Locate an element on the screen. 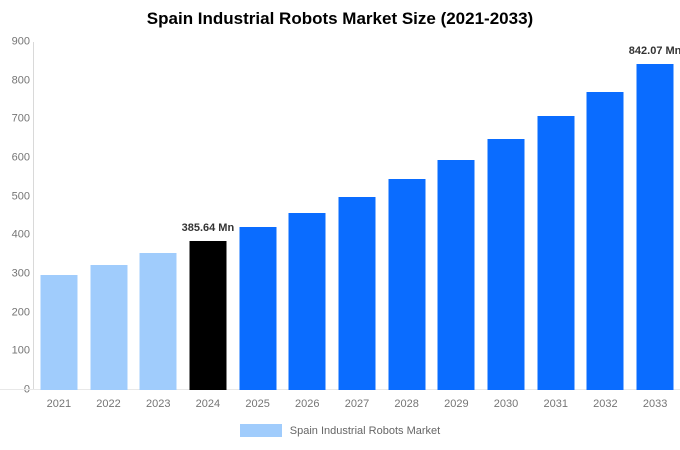 This screenshot has height=450, width=680. bar-value-label: 385.64 Mn is located at coordinates (208, 227).